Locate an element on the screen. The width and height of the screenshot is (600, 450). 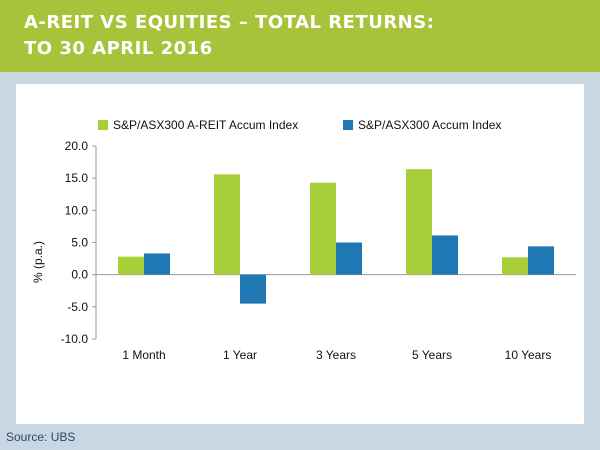
chart-title-line-2: TO 30 APRIL 2016 is located at coordinates (118, 48).